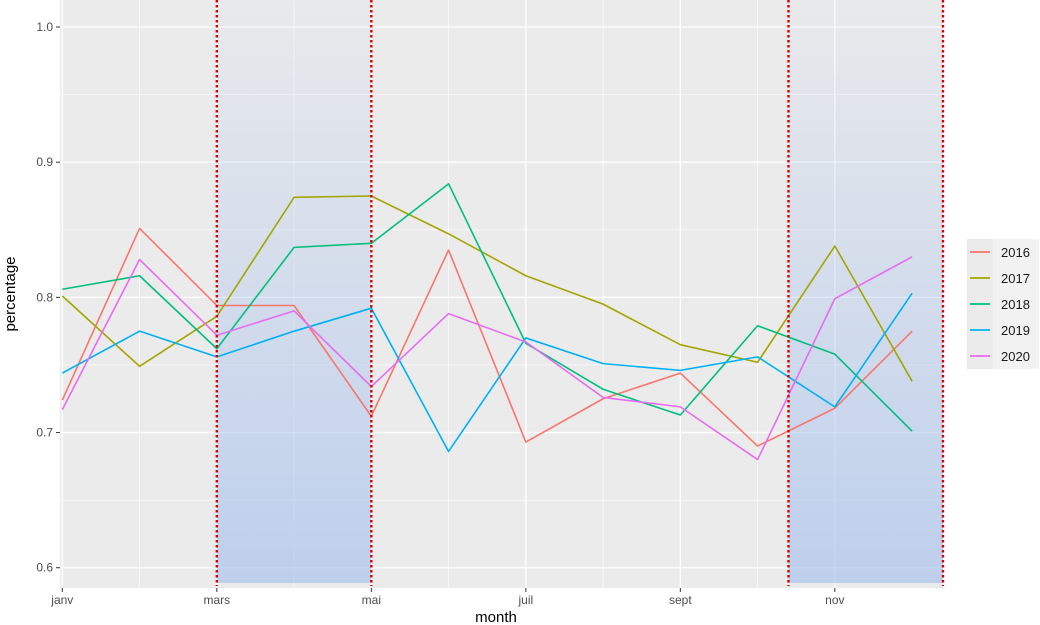  Describe the element at coordinates (61, 600) in the screenshot. I see `x-tick-label: janv` at that location.